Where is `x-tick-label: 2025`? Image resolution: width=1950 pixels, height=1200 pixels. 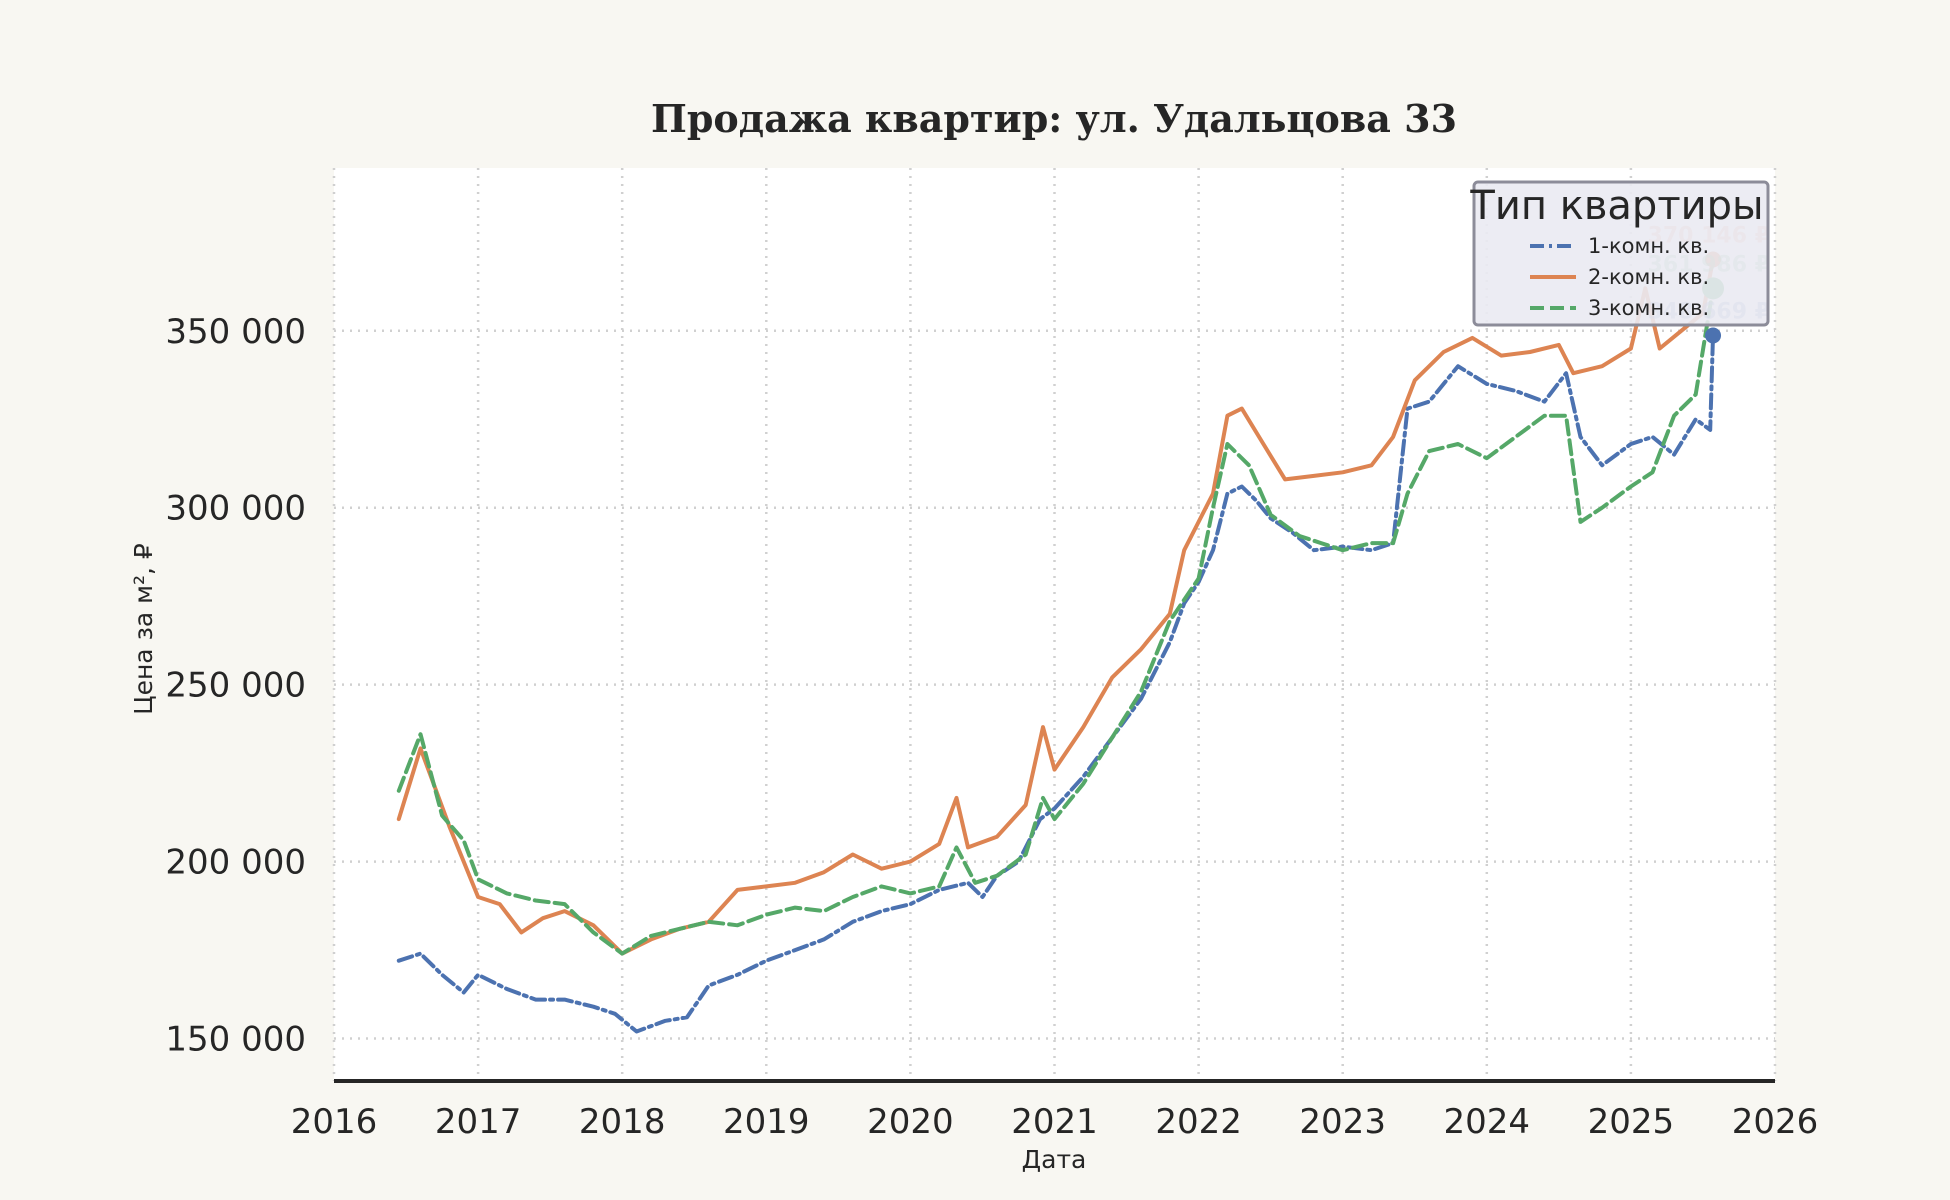 x-tick-label: 2025 is located at coordinates (1631, 1122).